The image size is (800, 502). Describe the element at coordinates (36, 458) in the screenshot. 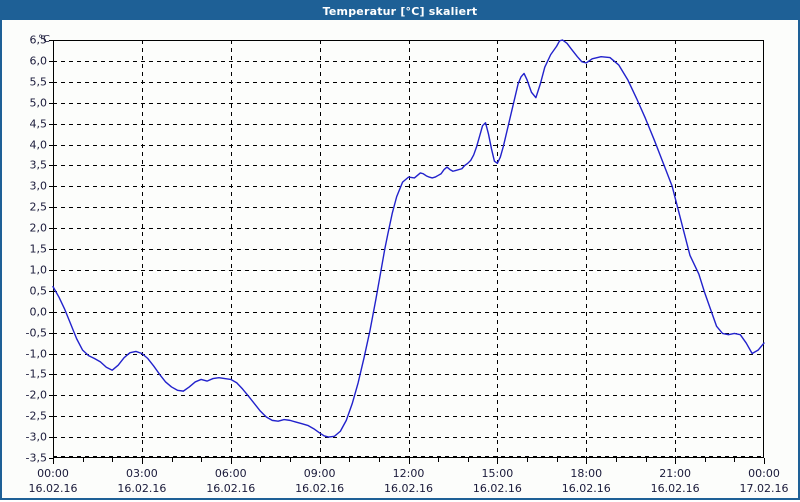

I see `y-axis-tick-label: -3,5` at that location.